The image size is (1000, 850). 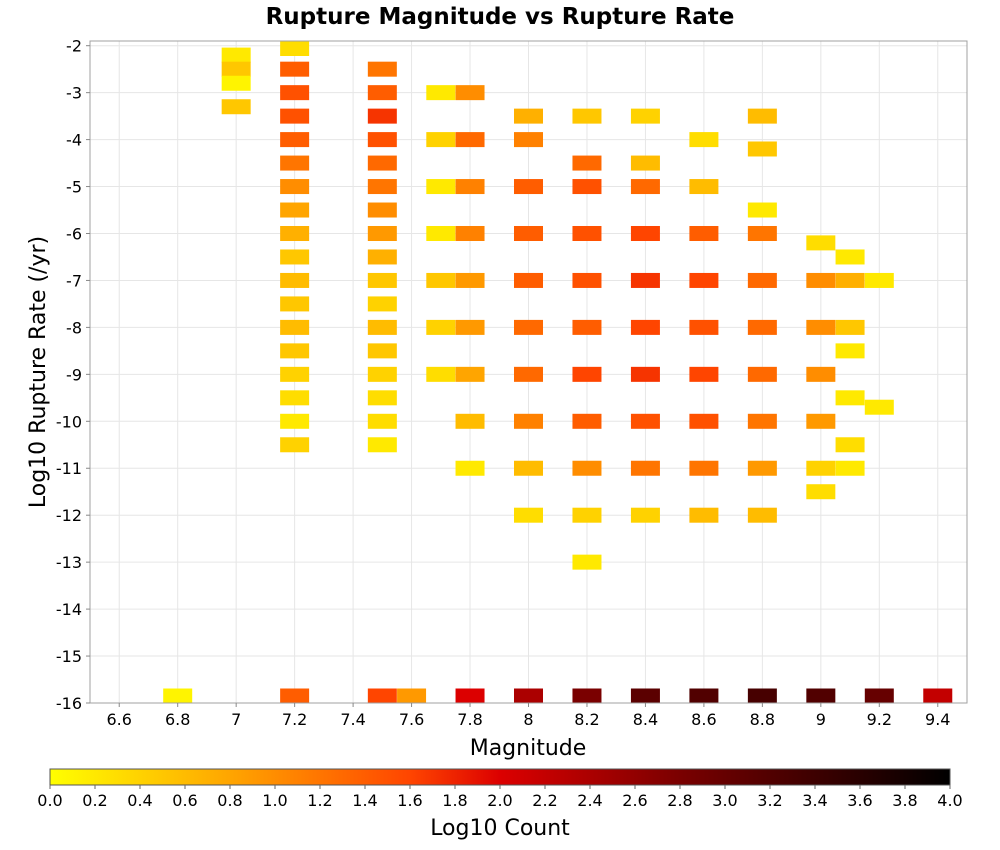 What do you see at coordinates (38, 372) in the screenshot?
I see `y-axis-label: Log10 Rupture Rate (/yr)` at bounding box center [38, 372].